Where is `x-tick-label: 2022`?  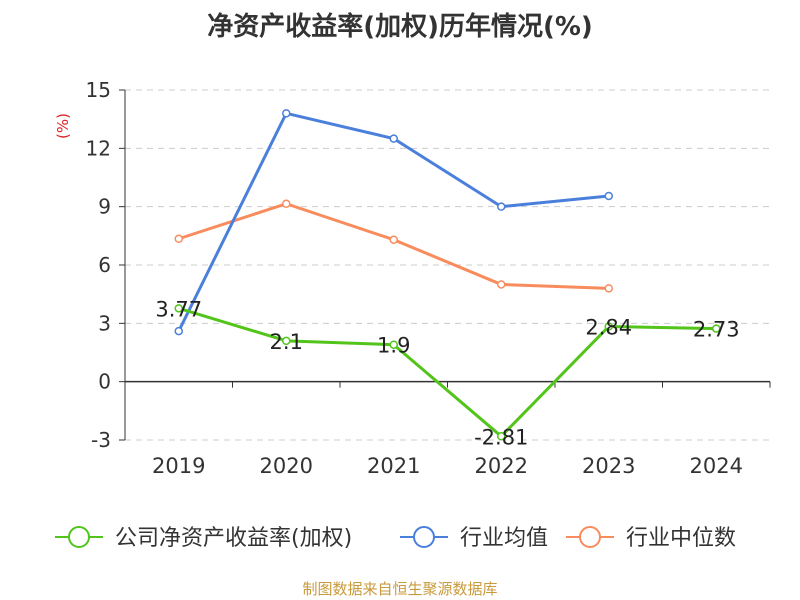 x-tick-label: 2022 is located at coordinates (501, 466).